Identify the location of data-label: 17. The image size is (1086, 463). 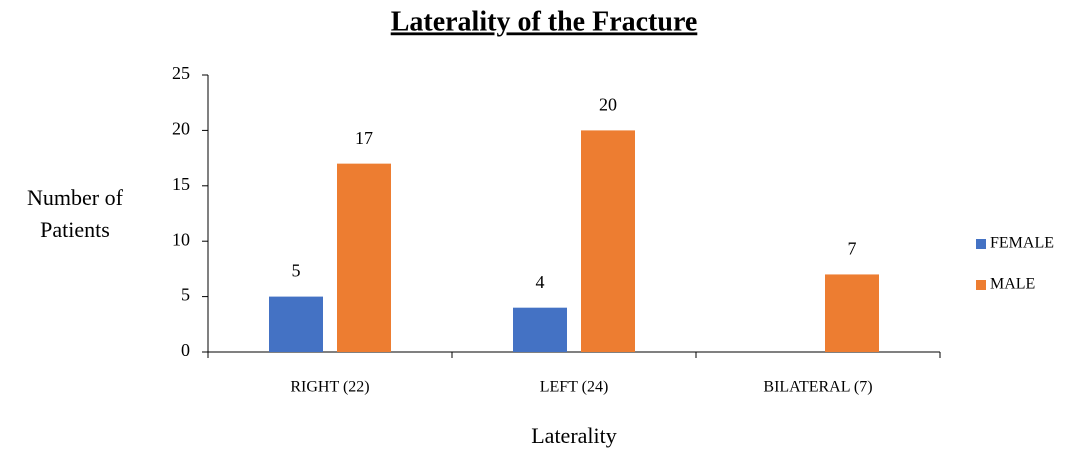
(364, 138).